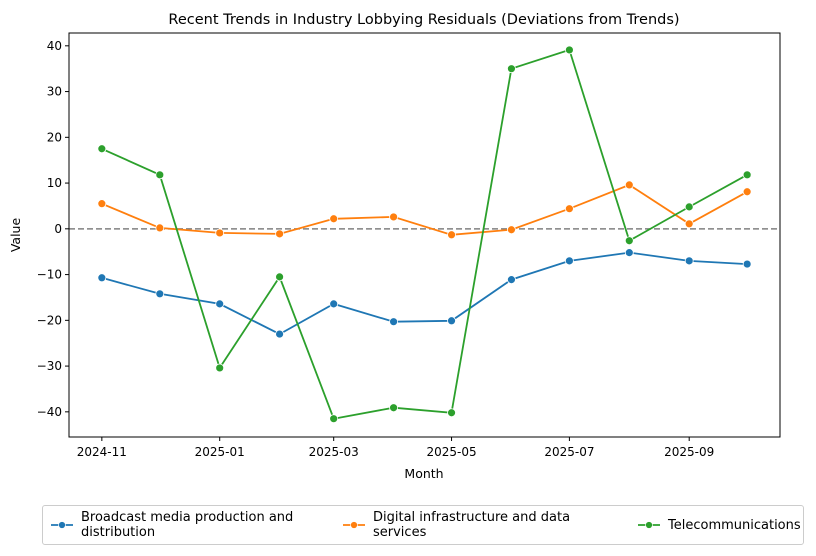 Image resolution: width=816 pixels, height=556 pixels. What do you see at coordinates (54, 92) in the screenshot?
I see `y-tick-label: 30` at bounding box center [54, 92].